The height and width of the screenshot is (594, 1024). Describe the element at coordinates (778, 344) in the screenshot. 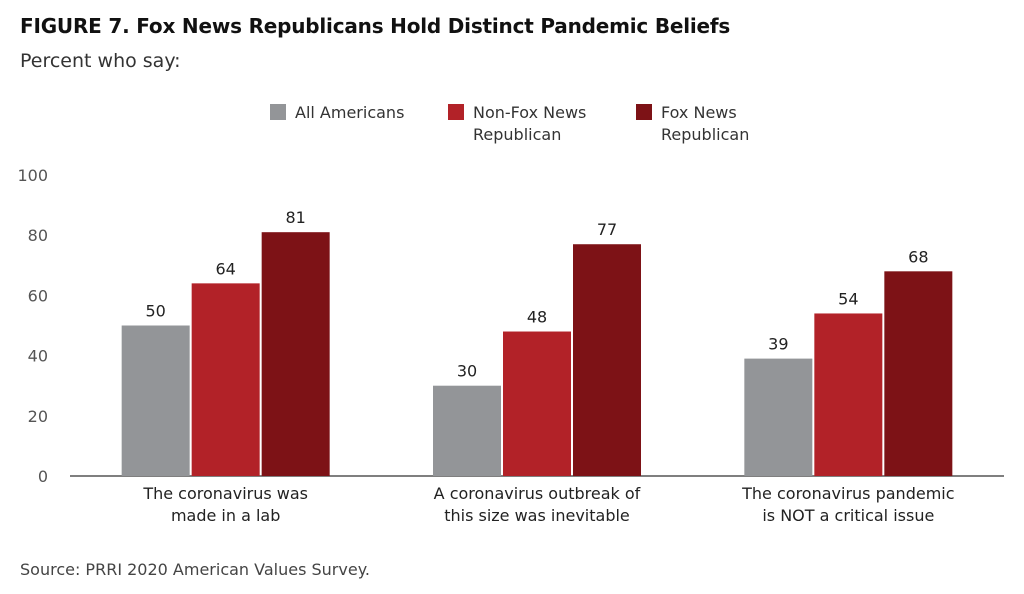

I see `data-label: 39` at that location.